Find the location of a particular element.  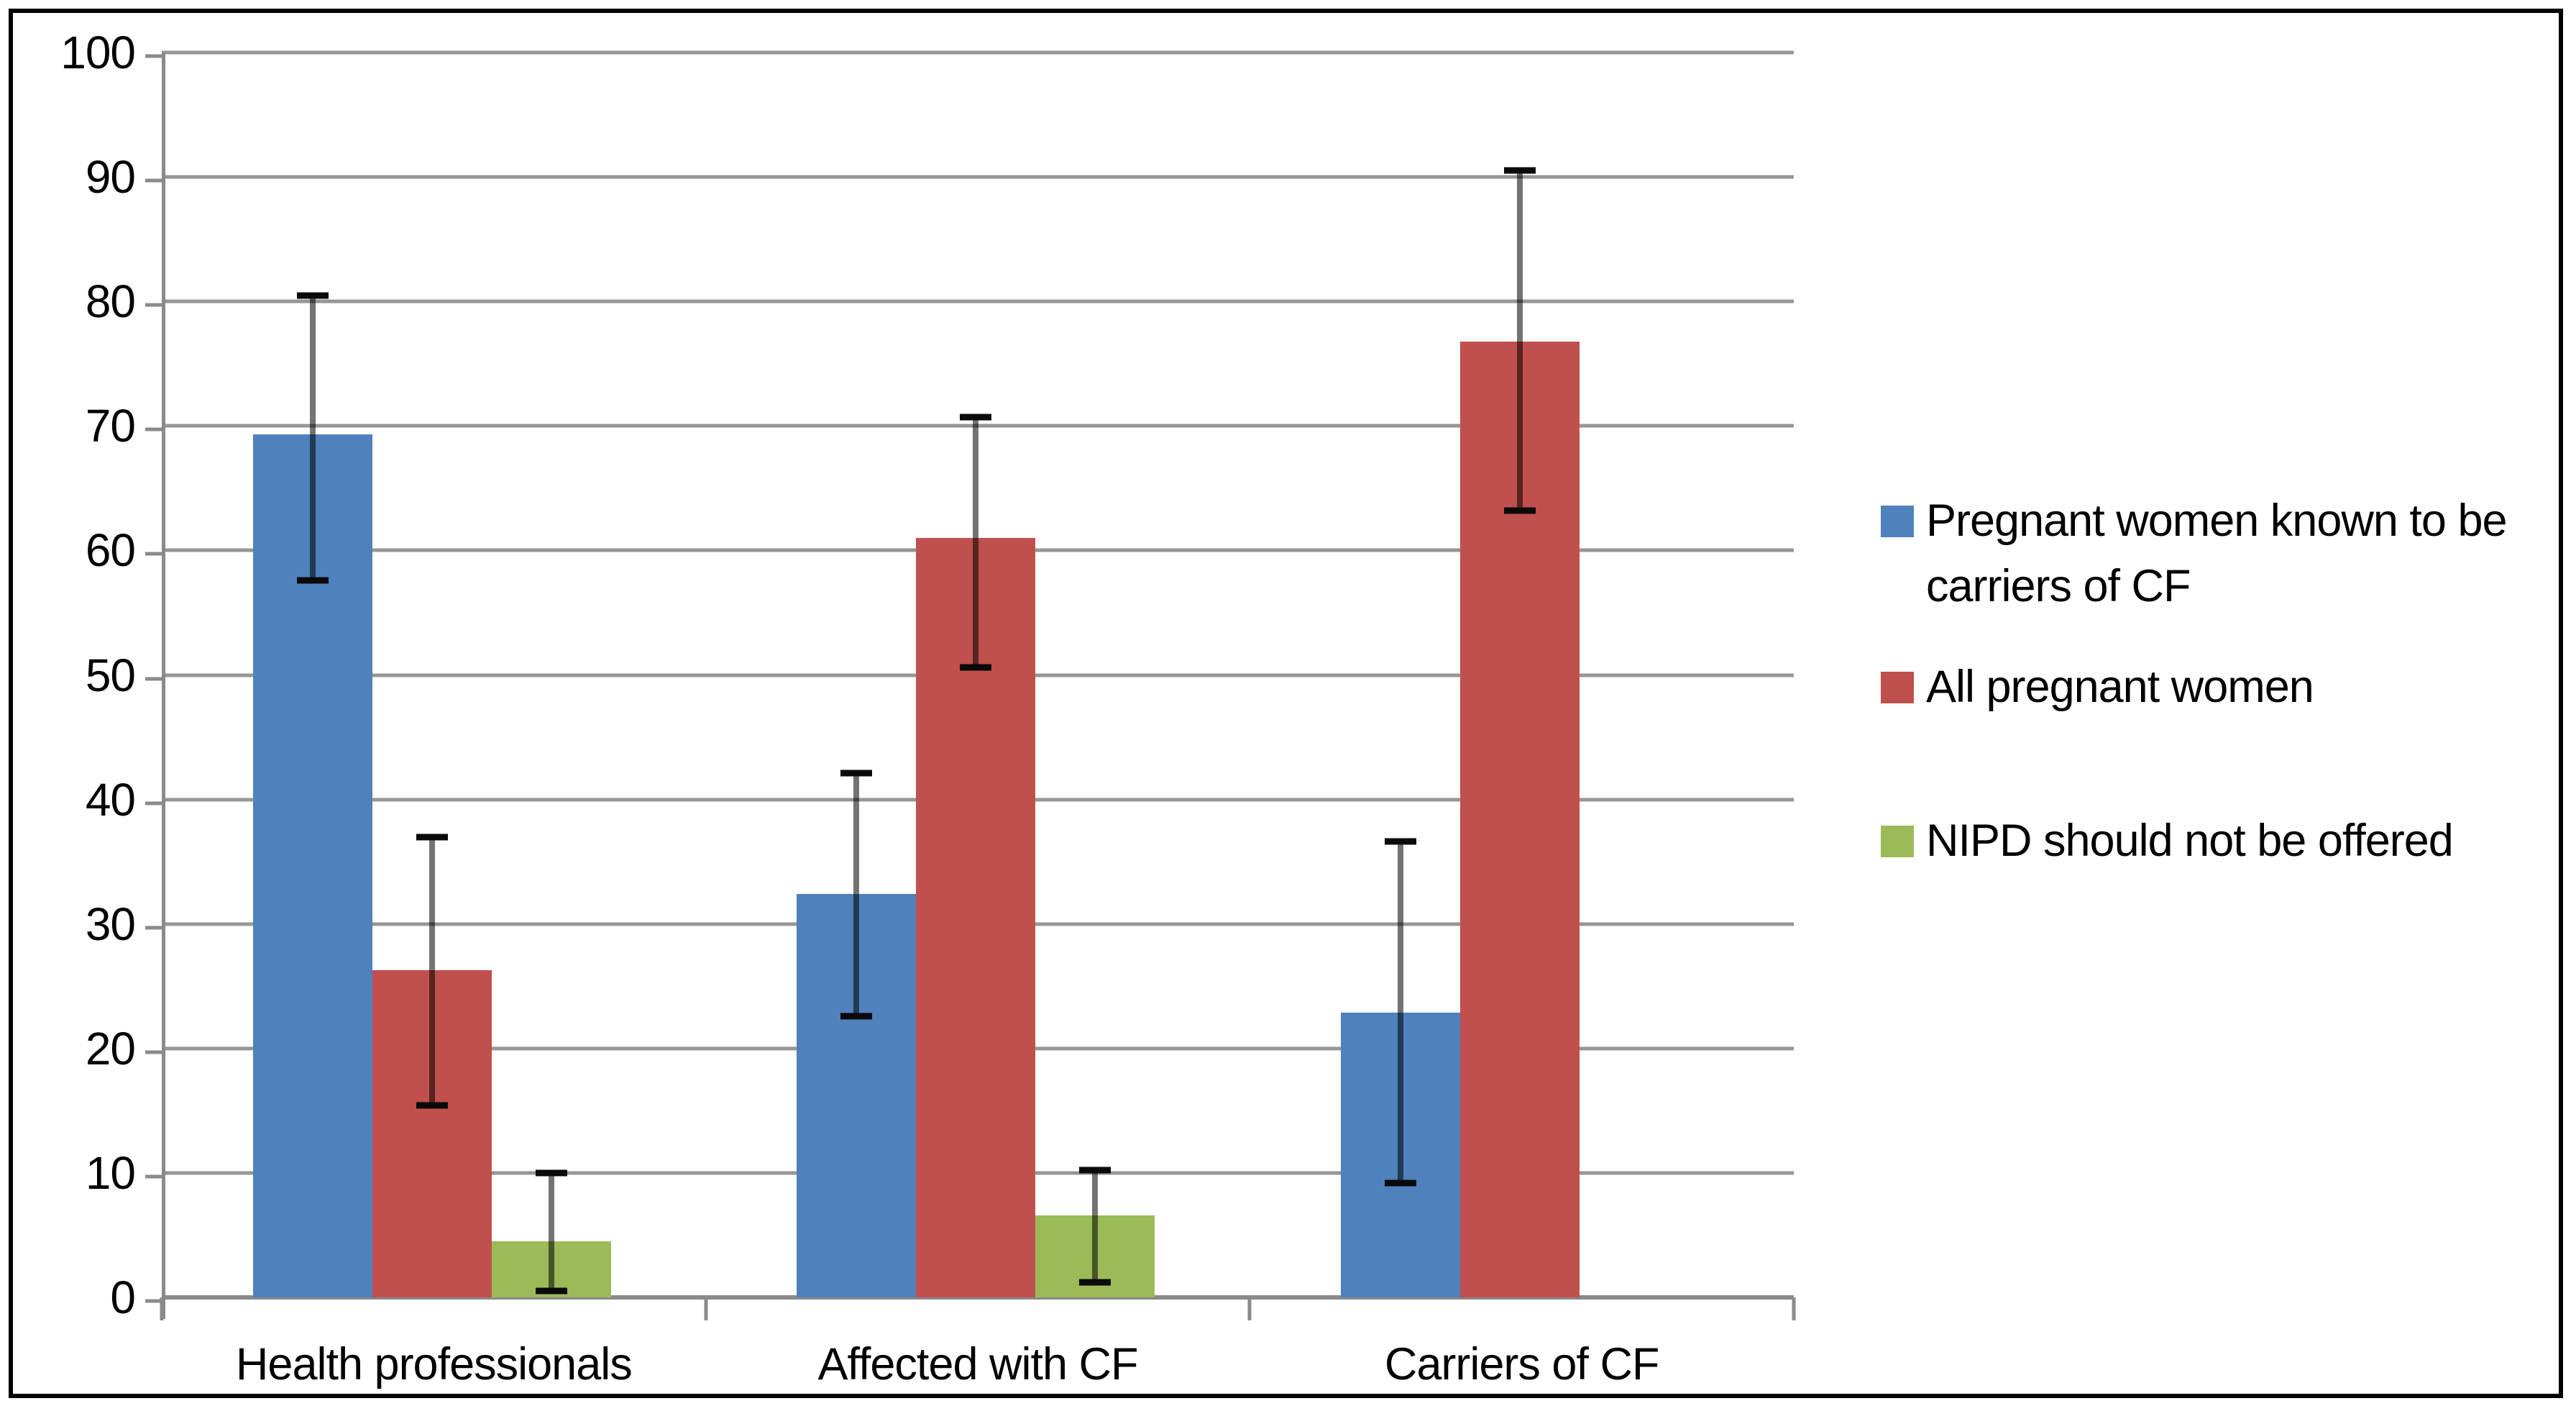

legend-label-line: All pregnant women is located at coordinates (2120, 687).